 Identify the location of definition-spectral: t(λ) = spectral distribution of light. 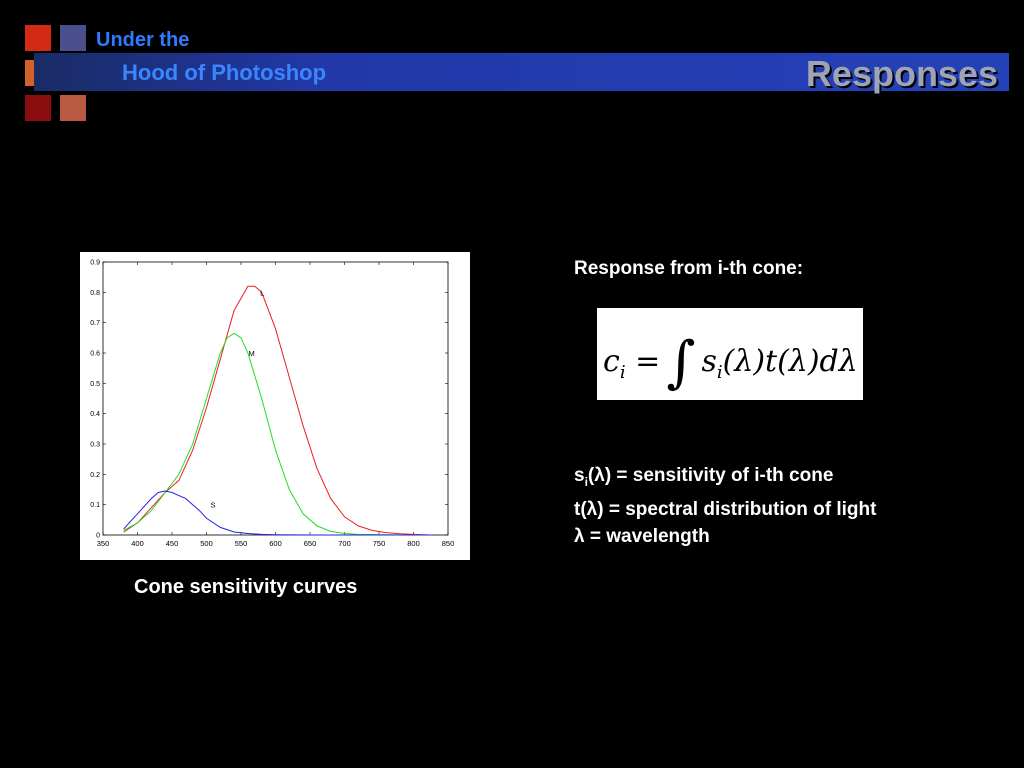
(725, 509).